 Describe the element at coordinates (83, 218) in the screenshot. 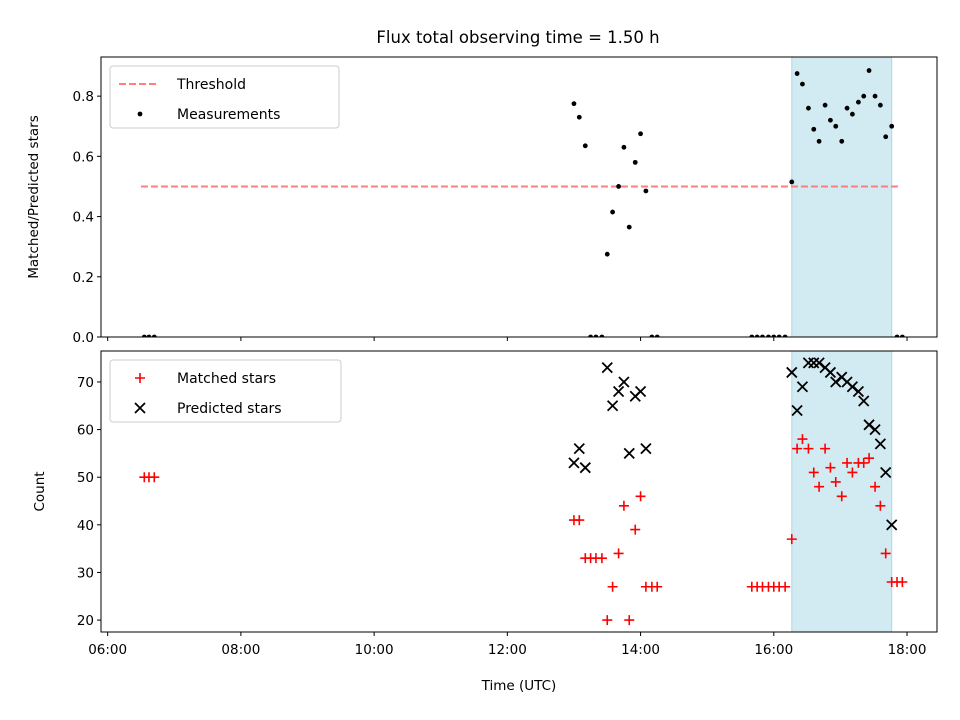

I see `y-tick-label: 0.4` at that location.